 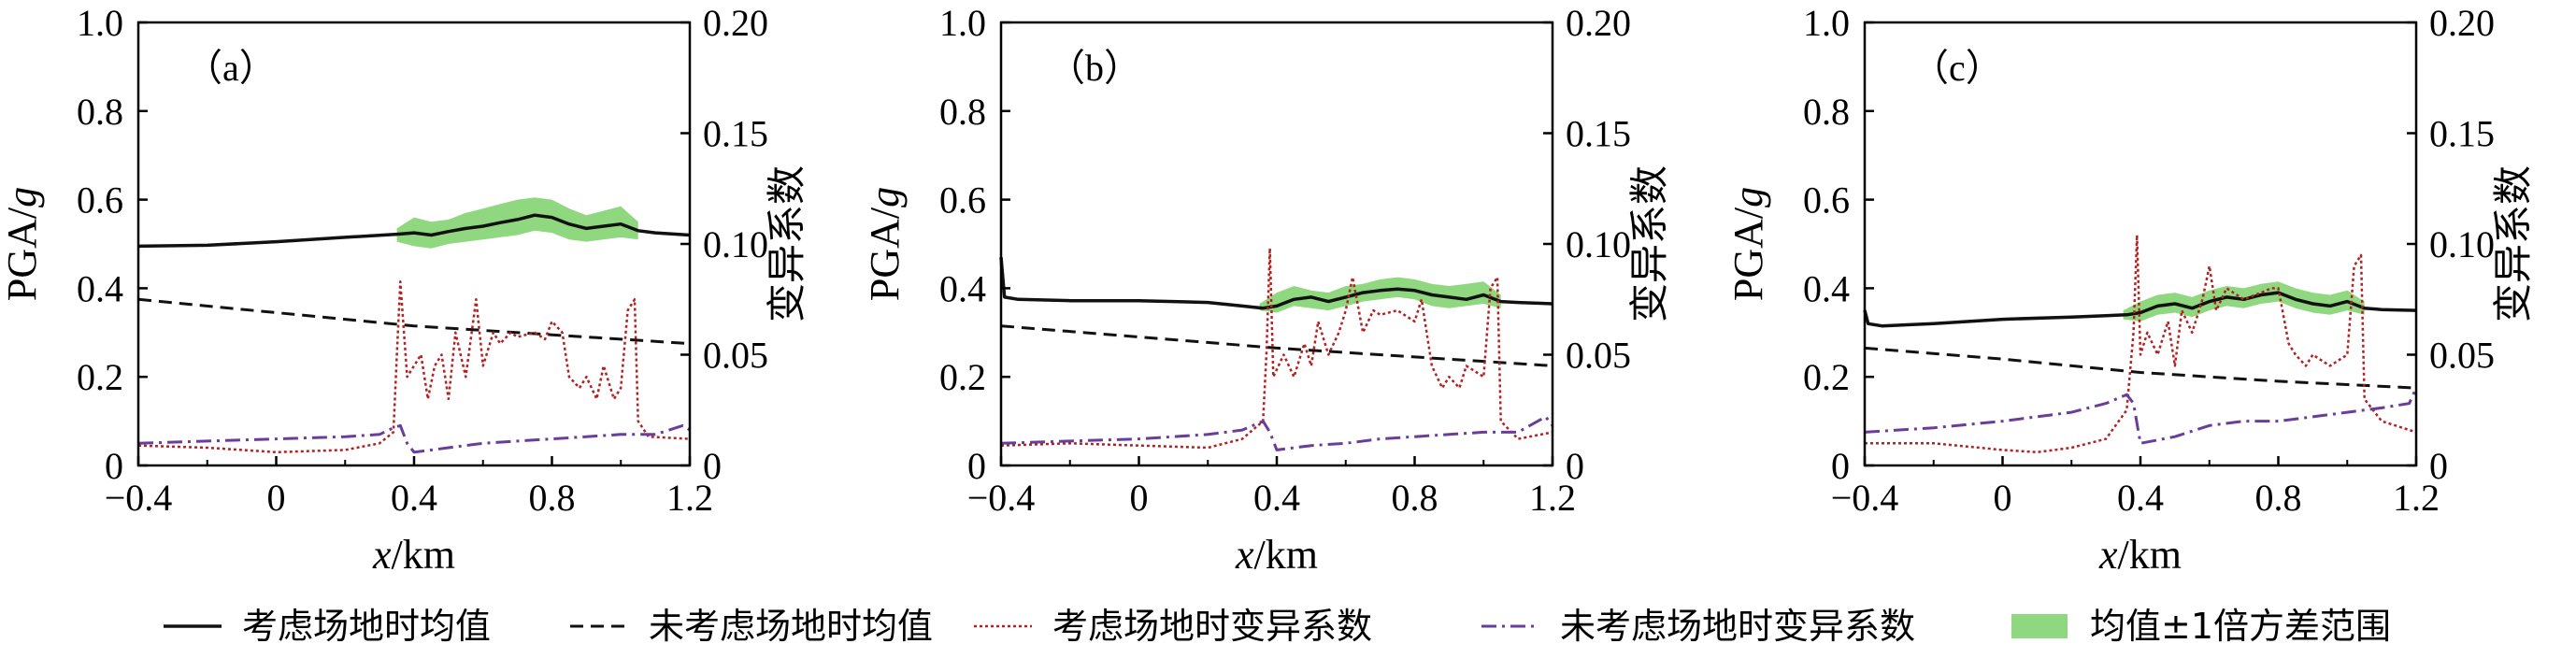 I want to click on legend-label: 考虑场地时均值, so click(x=366, y=626).